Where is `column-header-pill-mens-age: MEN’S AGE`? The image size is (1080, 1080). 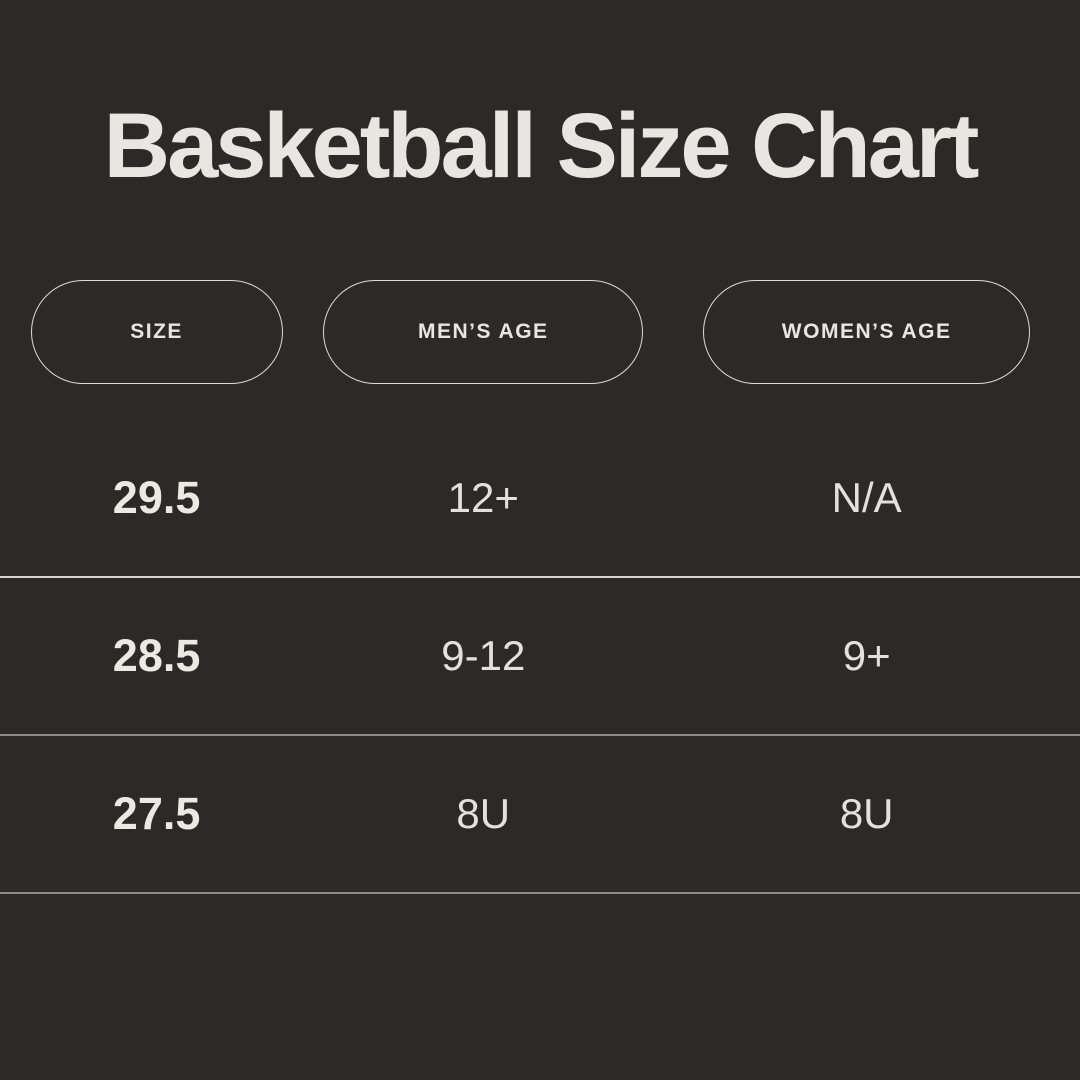
column-header-pill-mens-age: MEN’S AGE is located at coordinates (483, 332).